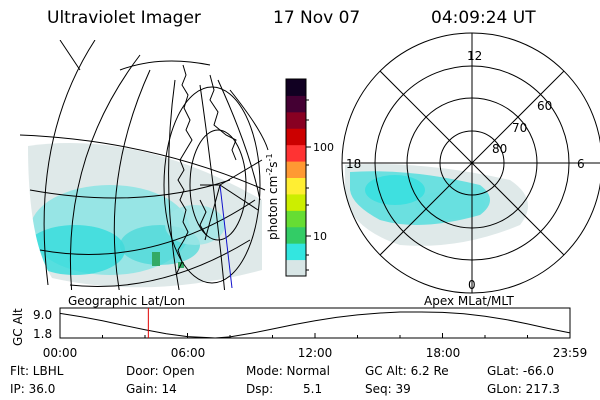 This screenshot has height=400, width=600. Describe the element at coordinates (308, 185) in the screenshot. I see `colorbar-ticks` at that location.